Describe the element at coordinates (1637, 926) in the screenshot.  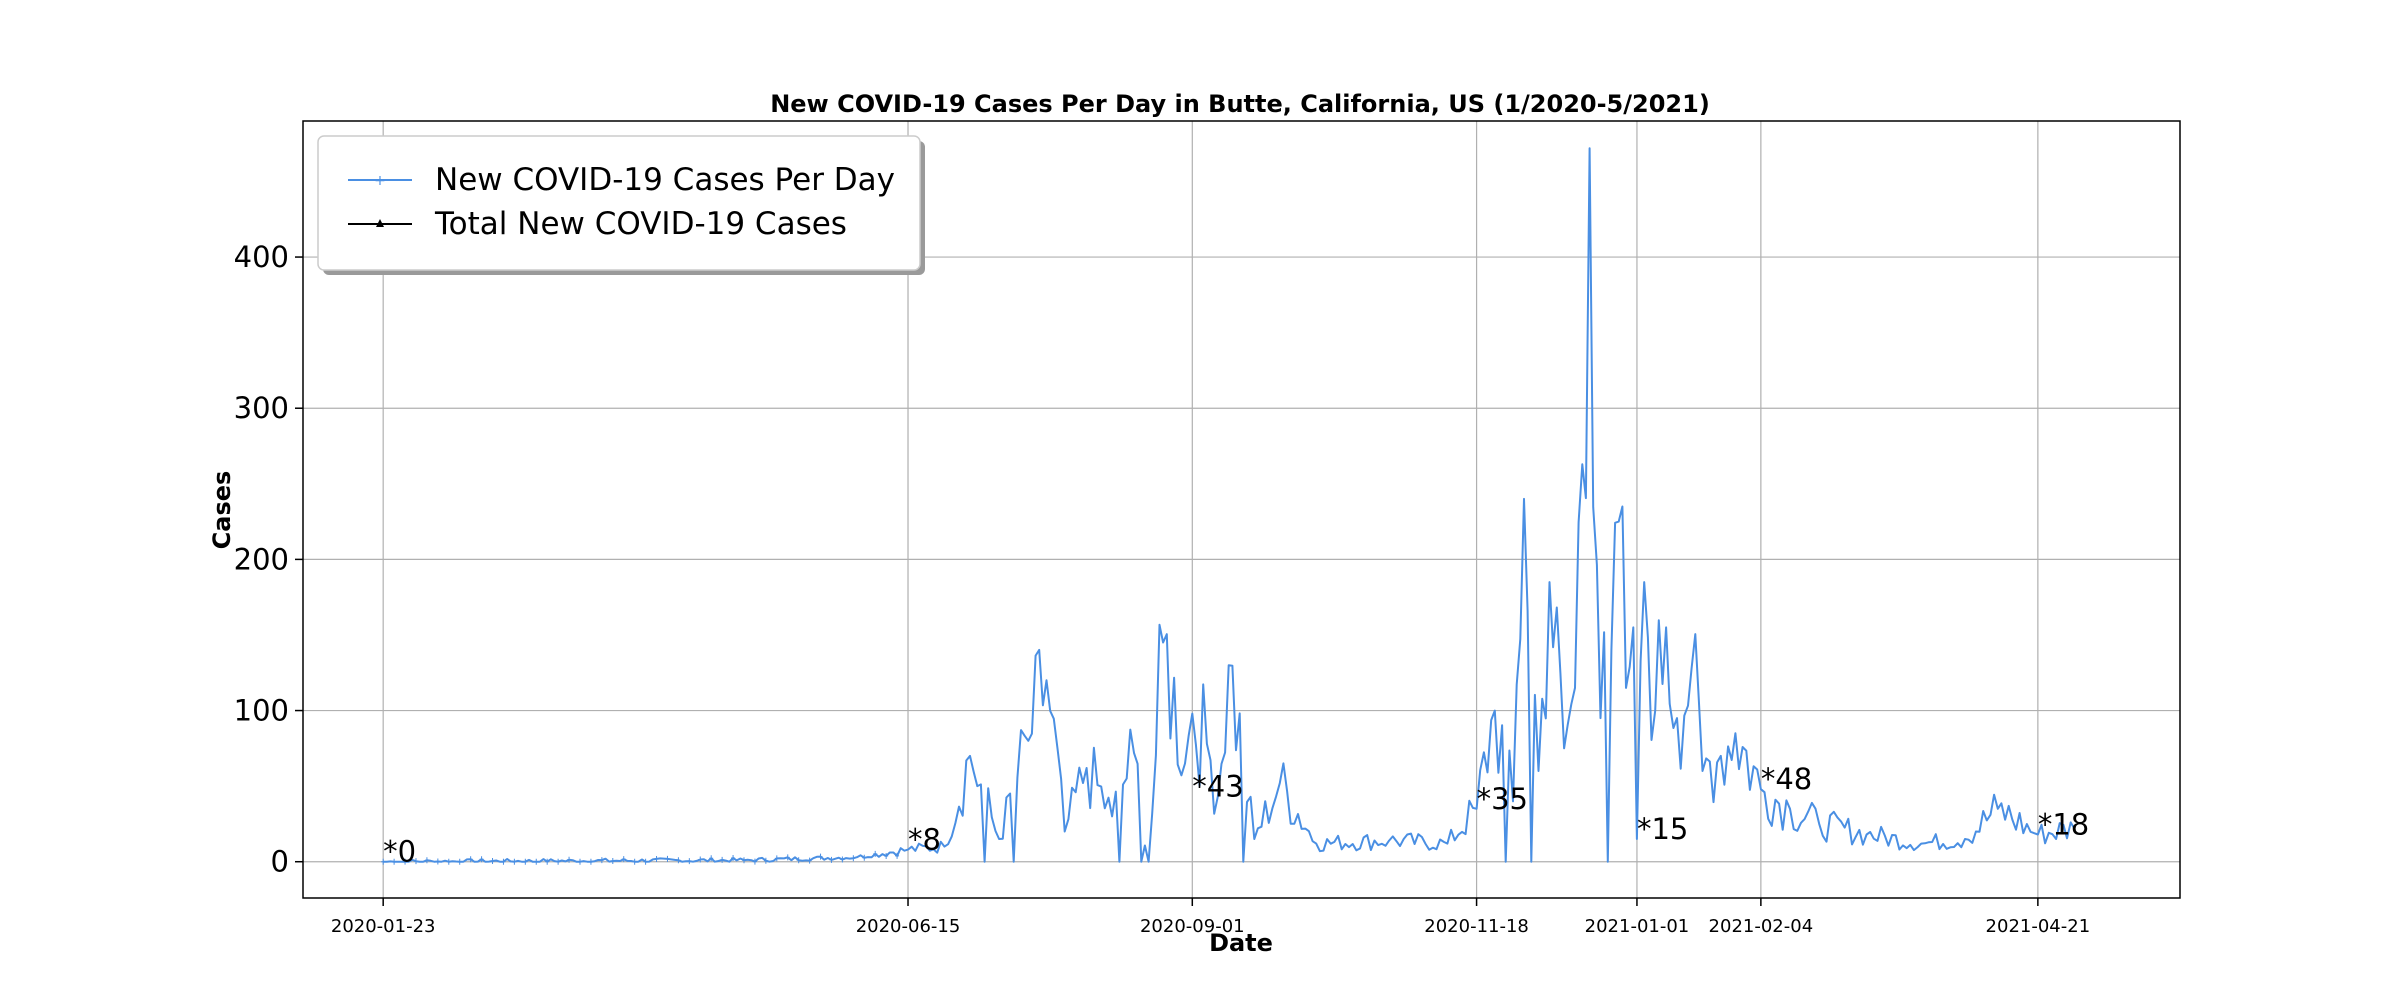
I see `x-tick-label: 2021-01-01` at that location.